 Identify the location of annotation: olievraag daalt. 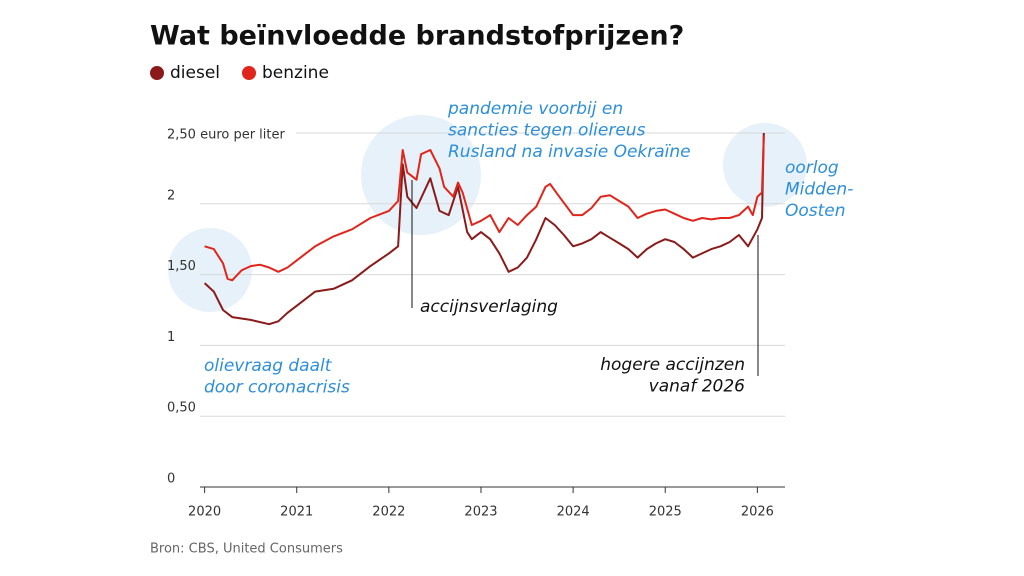
(268, 366).